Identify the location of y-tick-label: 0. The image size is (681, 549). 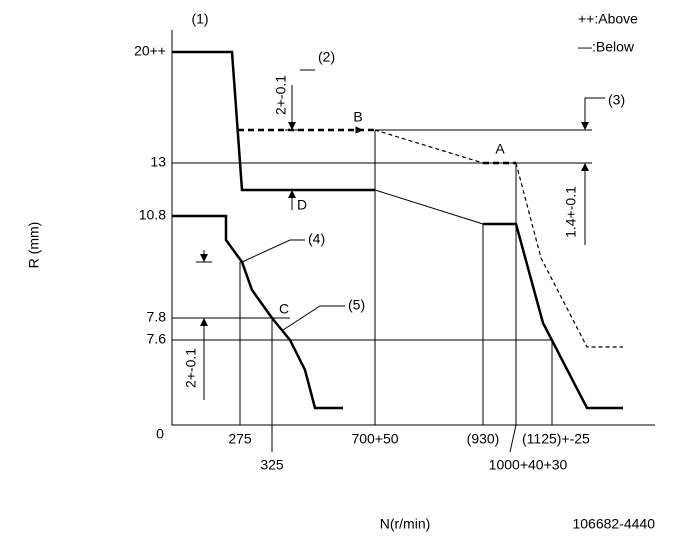
(160, 434).